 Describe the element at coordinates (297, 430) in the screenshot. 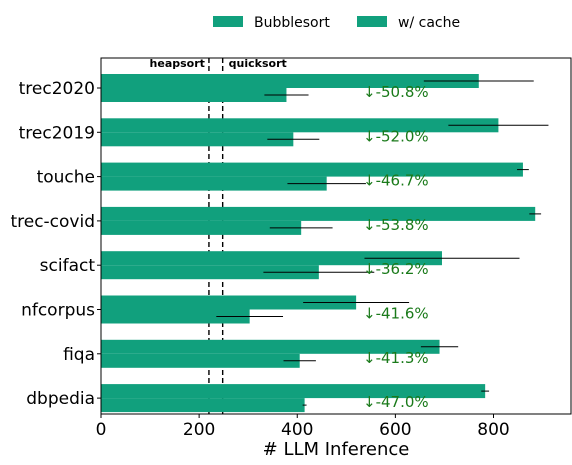

I see `x-tick-label-400: 400` at that location.